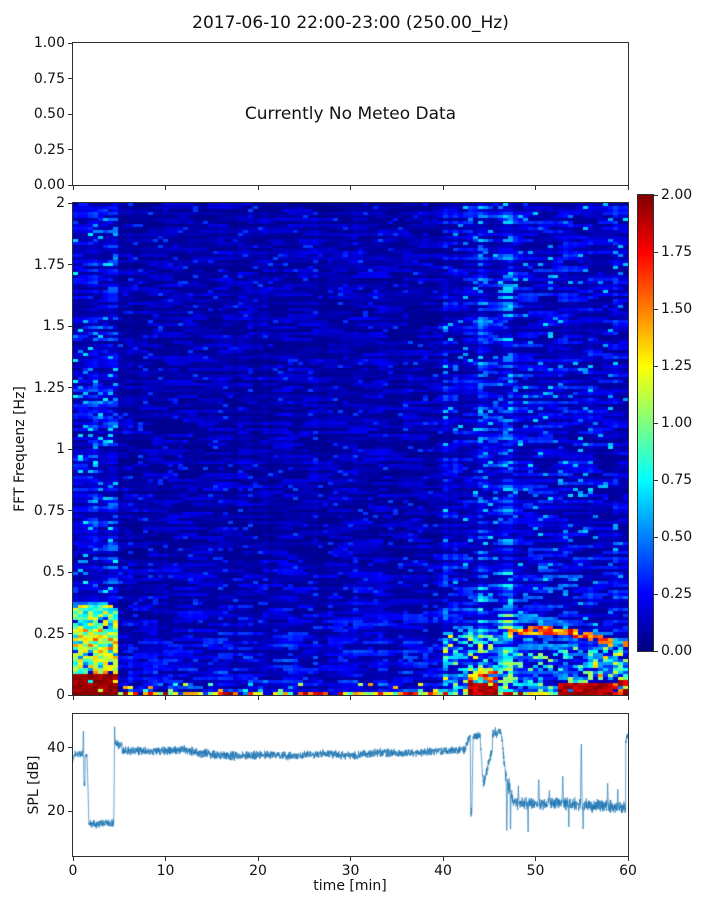 The image size is (720, 900). I want to click on colorbar-tick-label: 0.50, so click(677, 537).